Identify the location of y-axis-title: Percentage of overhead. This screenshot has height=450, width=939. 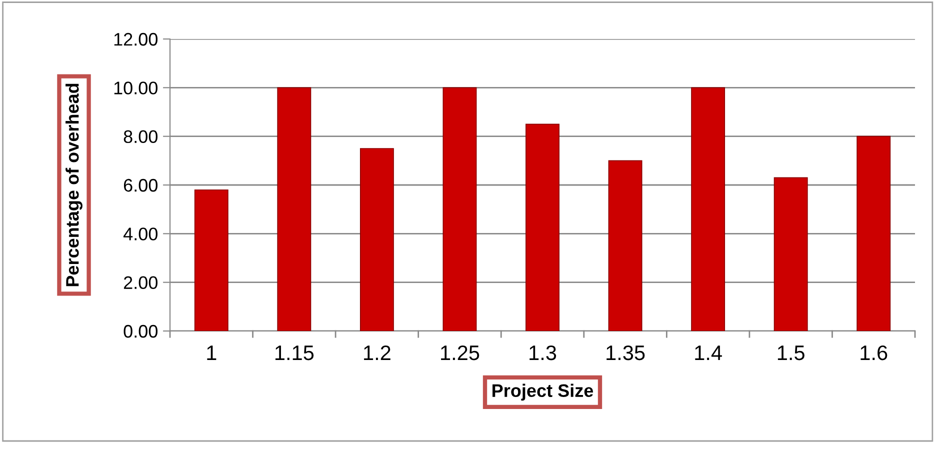
(74, 185).